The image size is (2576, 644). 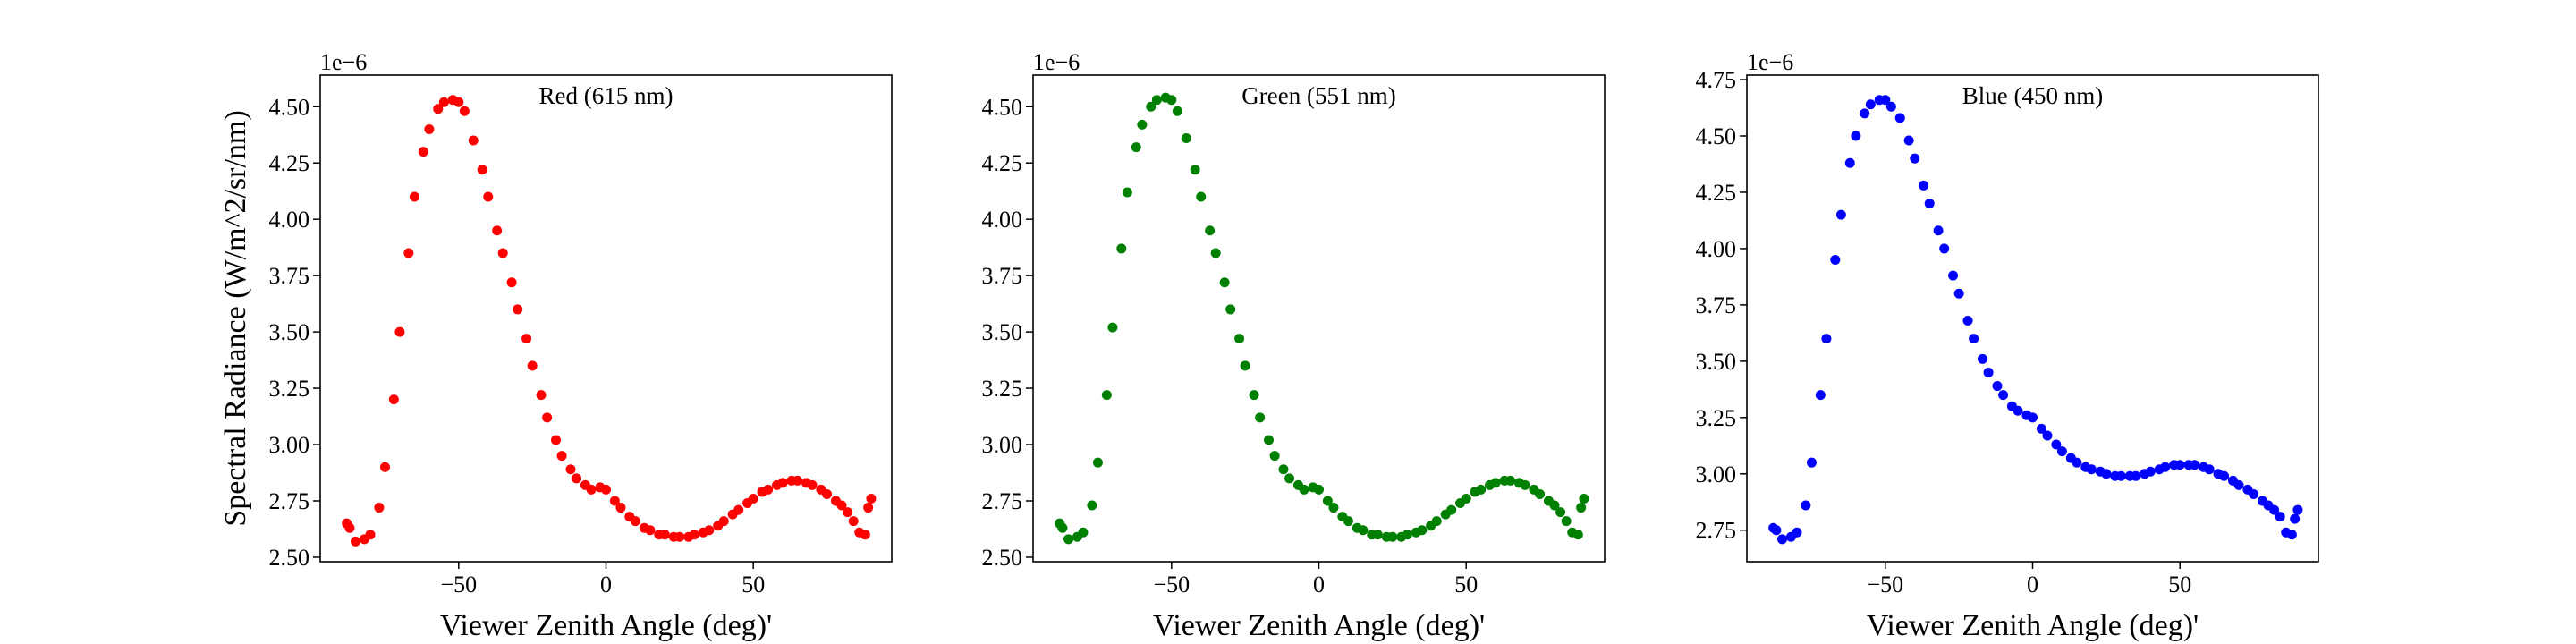 I want to click on y-axis-label: Spectral Radiance (W/m^2/sr/nm), so click(x=235, y=318).